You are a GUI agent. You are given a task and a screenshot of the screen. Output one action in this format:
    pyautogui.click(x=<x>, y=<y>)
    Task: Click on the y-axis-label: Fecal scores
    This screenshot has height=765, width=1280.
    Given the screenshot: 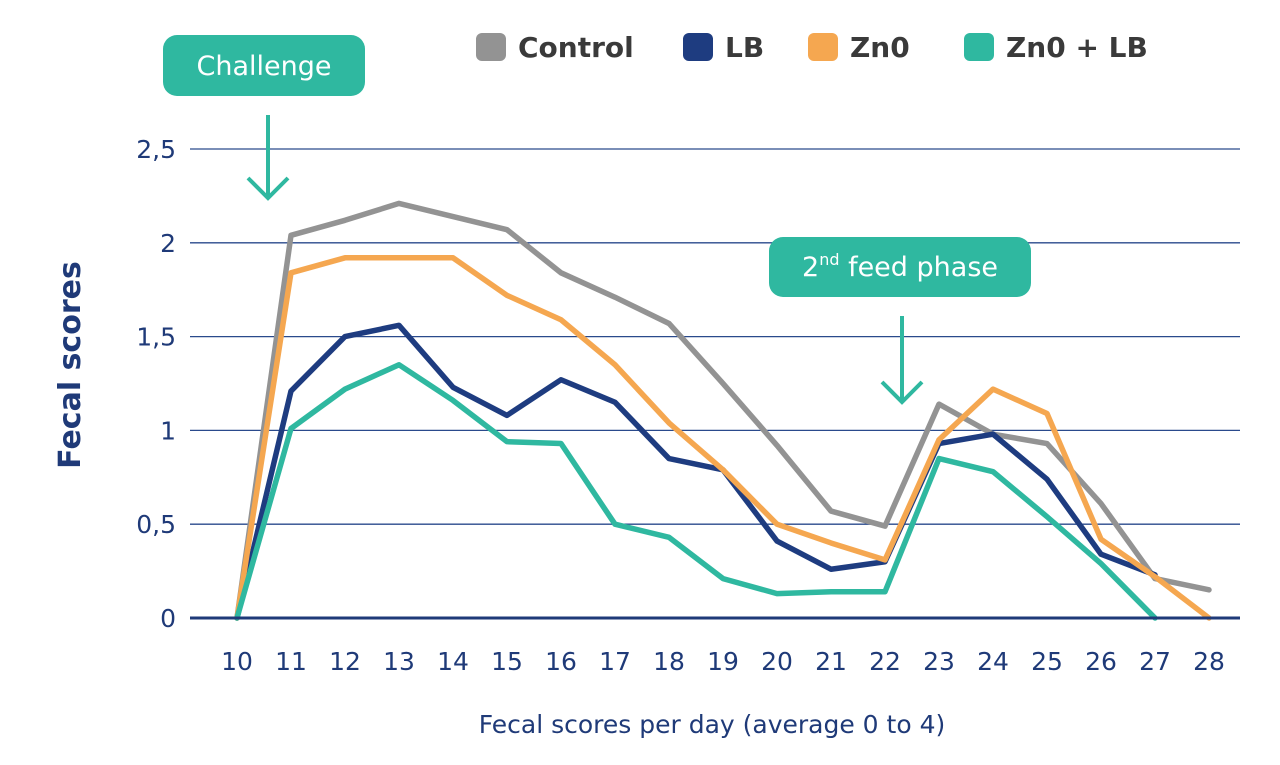 What is the action you would take?
    pyautogui.click(x=70, y=365)
    